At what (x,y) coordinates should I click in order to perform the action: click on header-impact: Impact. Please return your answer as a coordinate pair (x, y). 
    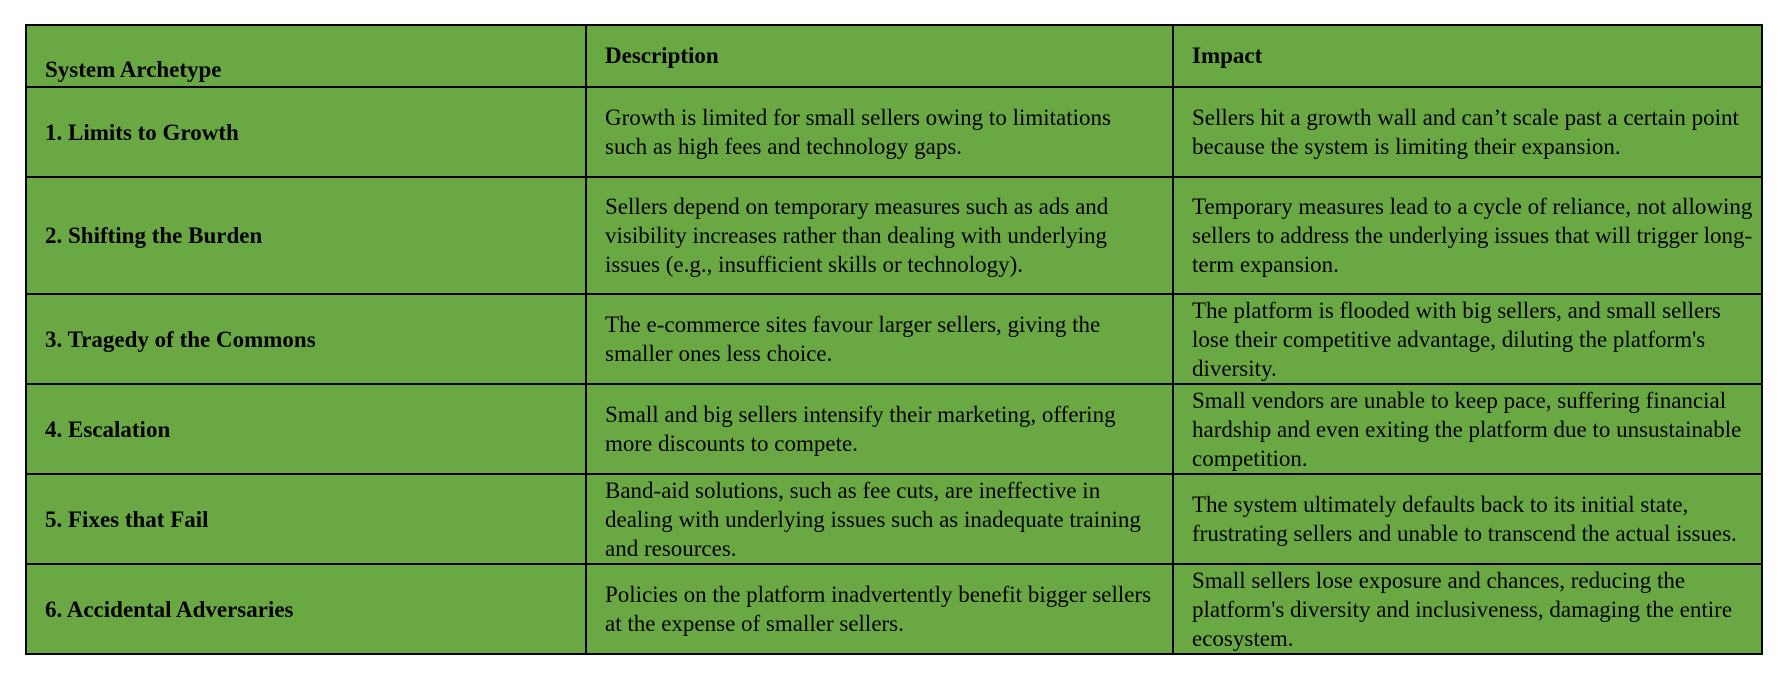
    Looking at the image, I should click on (1467, 56).